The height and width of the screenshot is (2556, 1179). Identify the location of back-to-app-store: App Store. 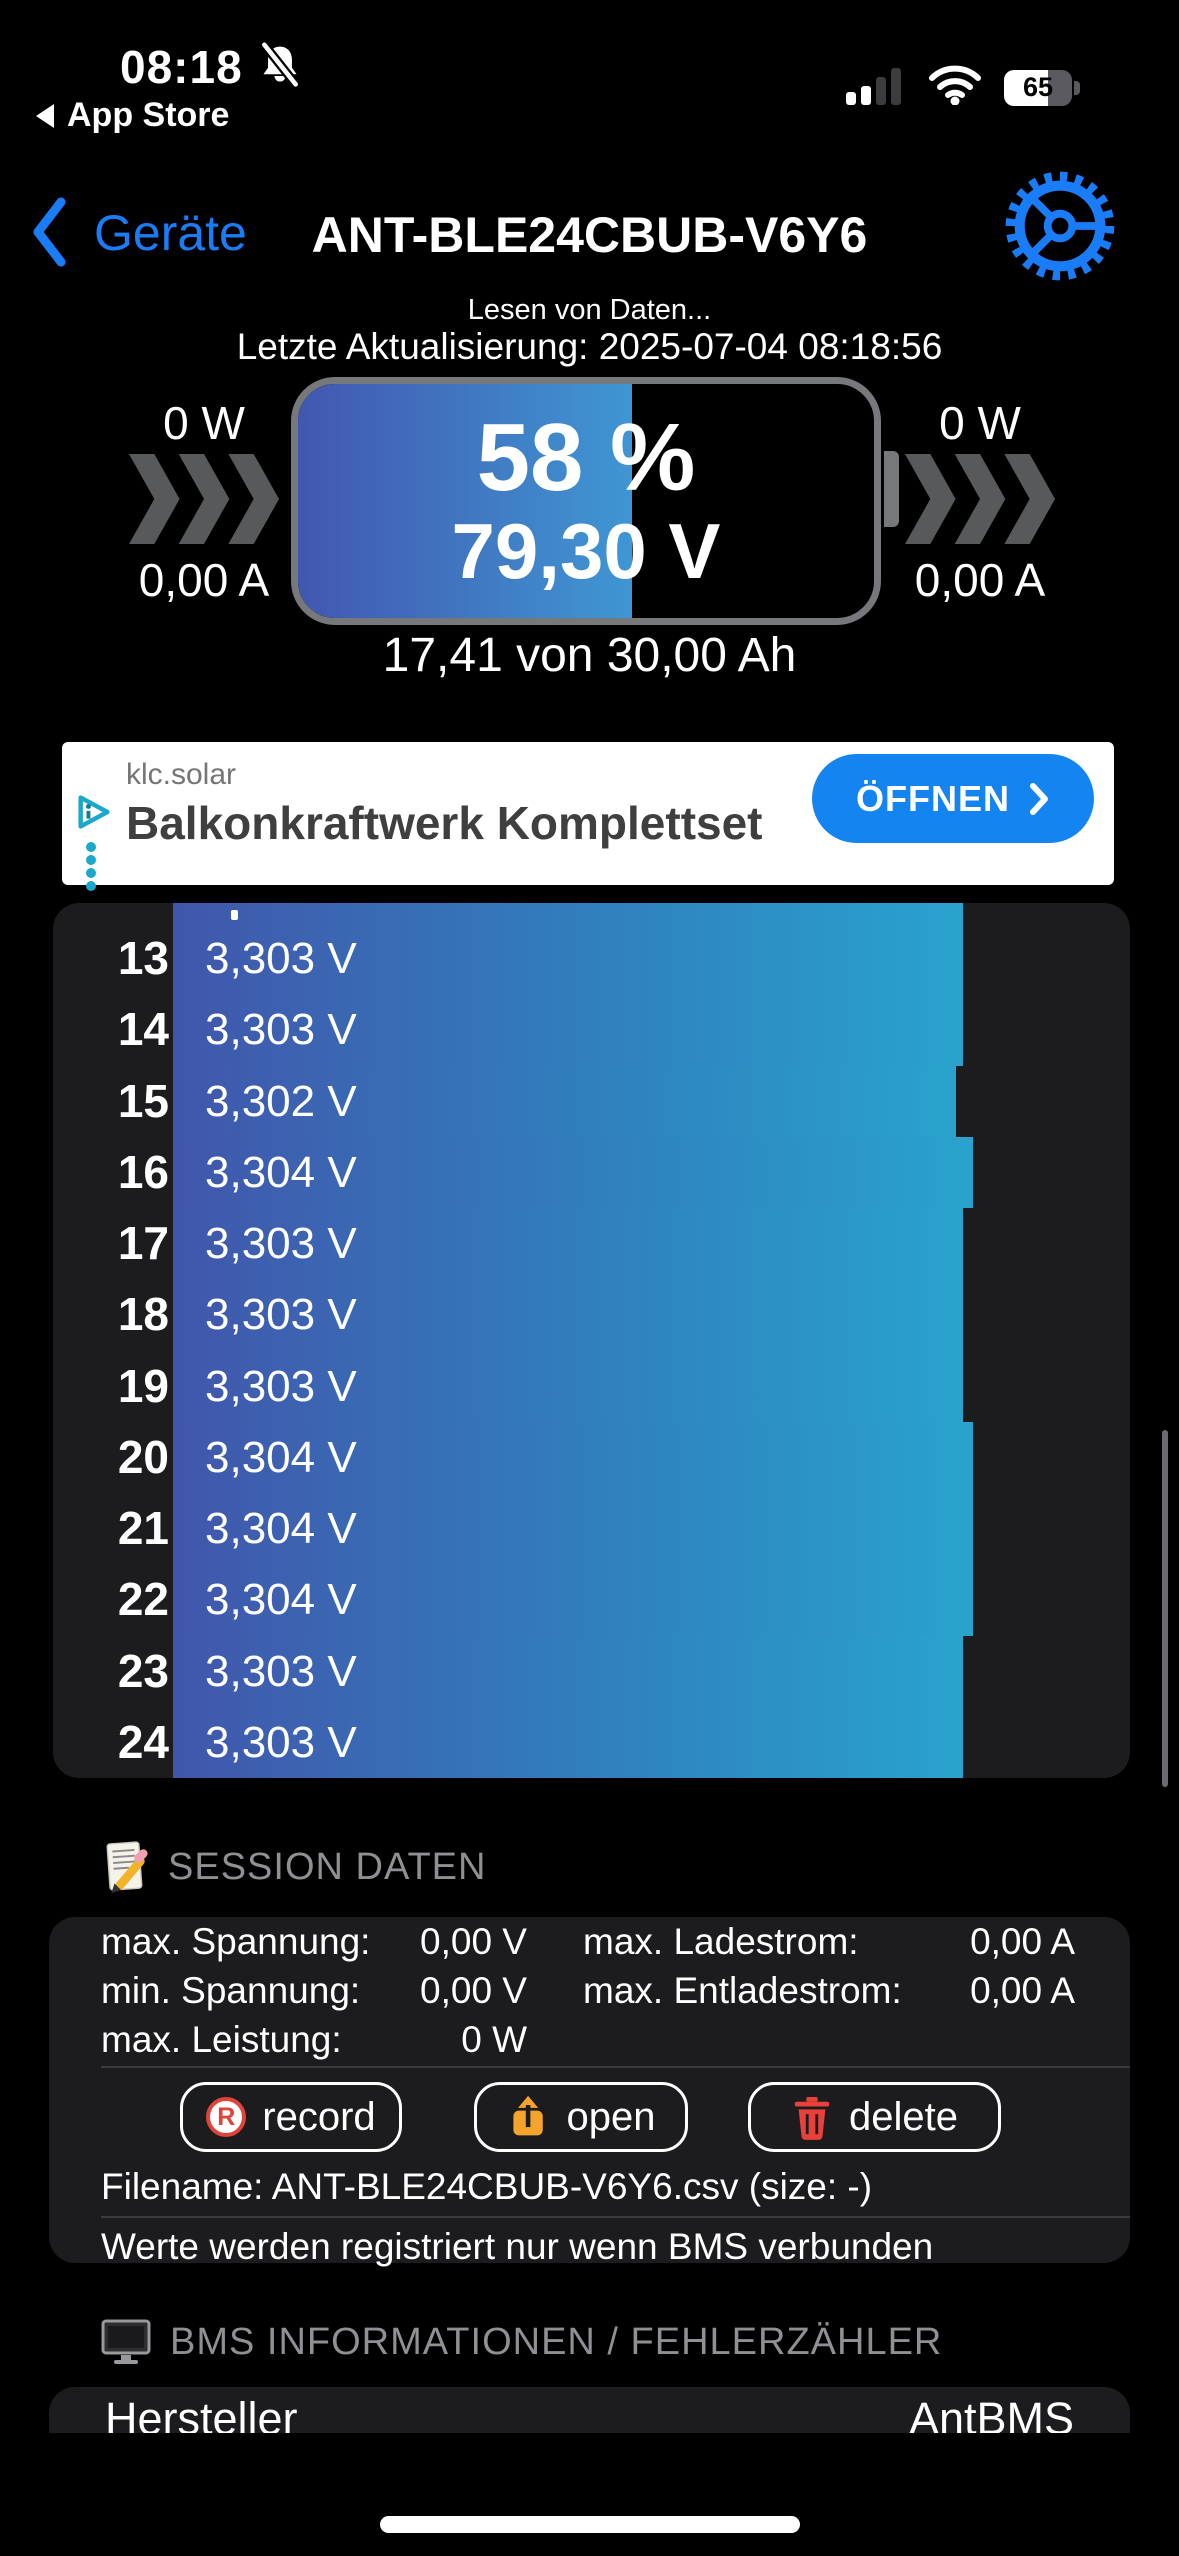
(132, 115).